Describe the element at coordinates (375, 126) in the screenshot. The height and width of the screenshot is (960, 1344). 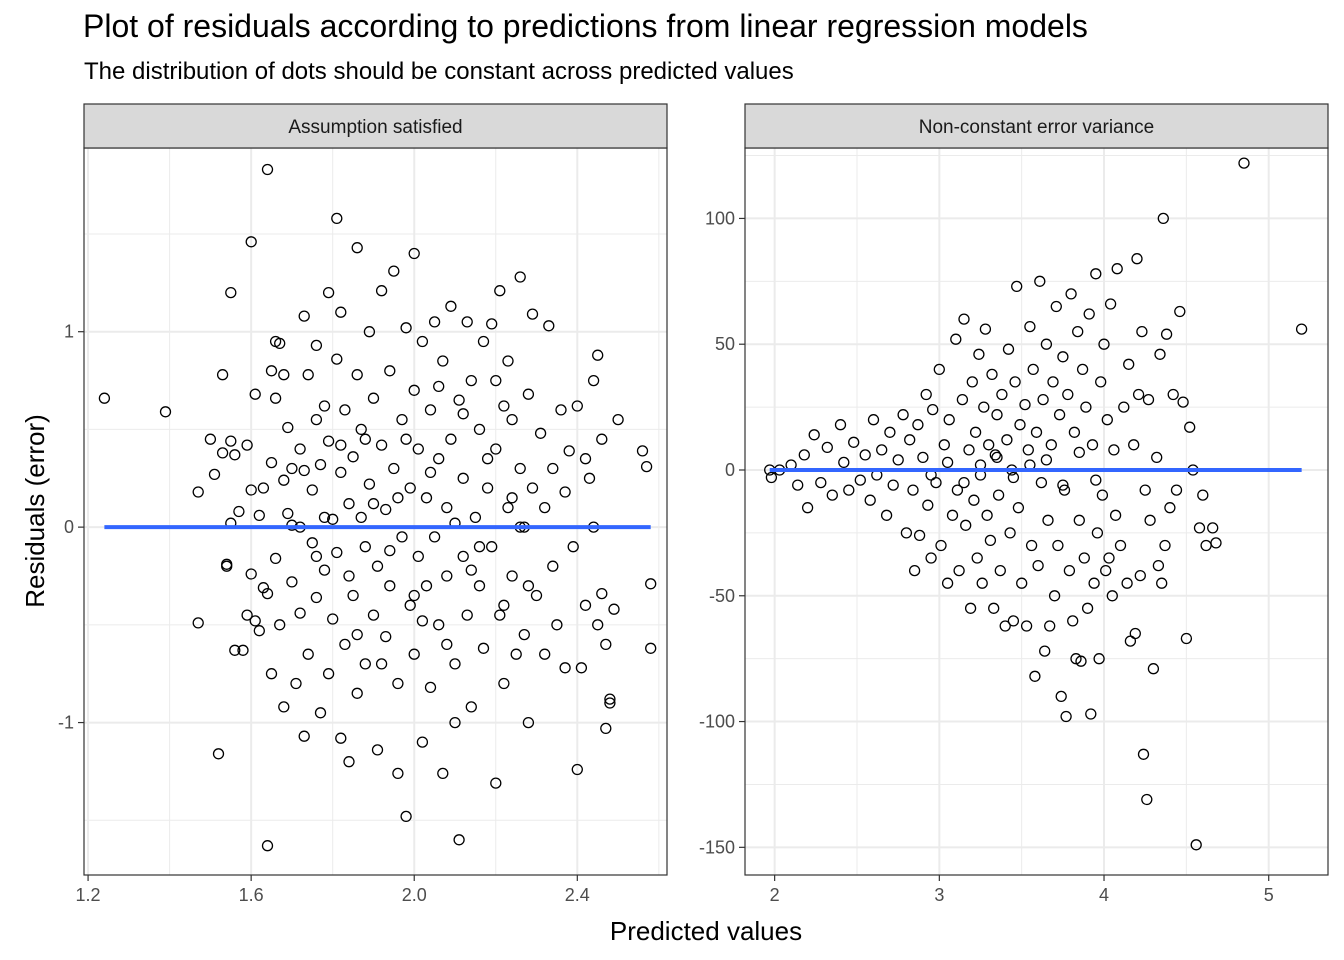
I see `facet-strip` at that location.